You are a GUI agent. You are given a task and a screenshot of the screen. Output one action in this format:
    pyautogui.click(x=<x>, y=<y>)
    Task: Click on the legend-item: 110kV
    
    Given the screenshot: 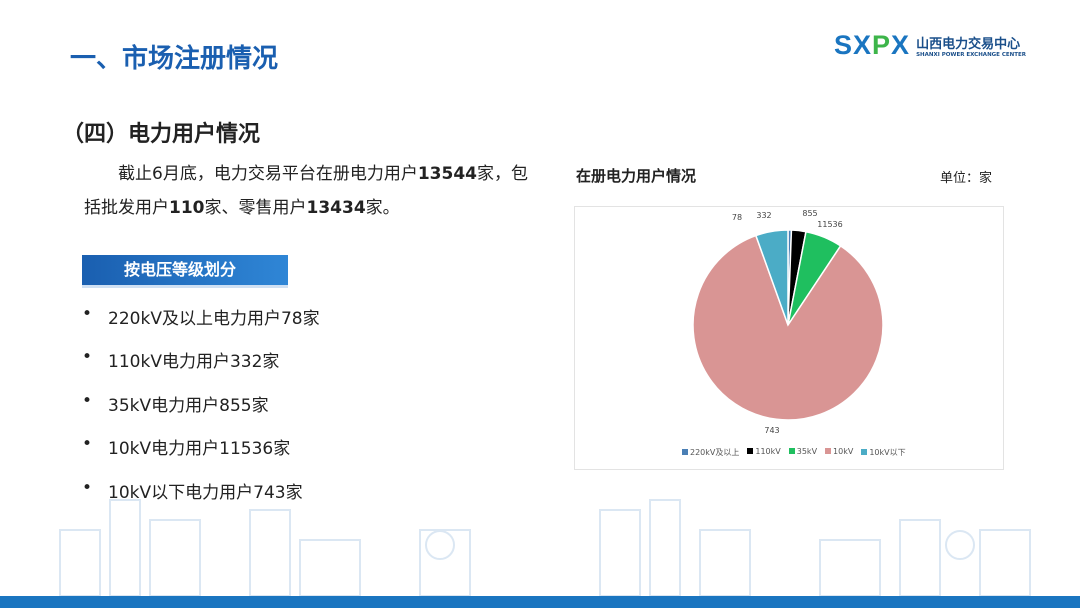 What is the action you would take?
    pyautogui.click(x=764, y=452)
    